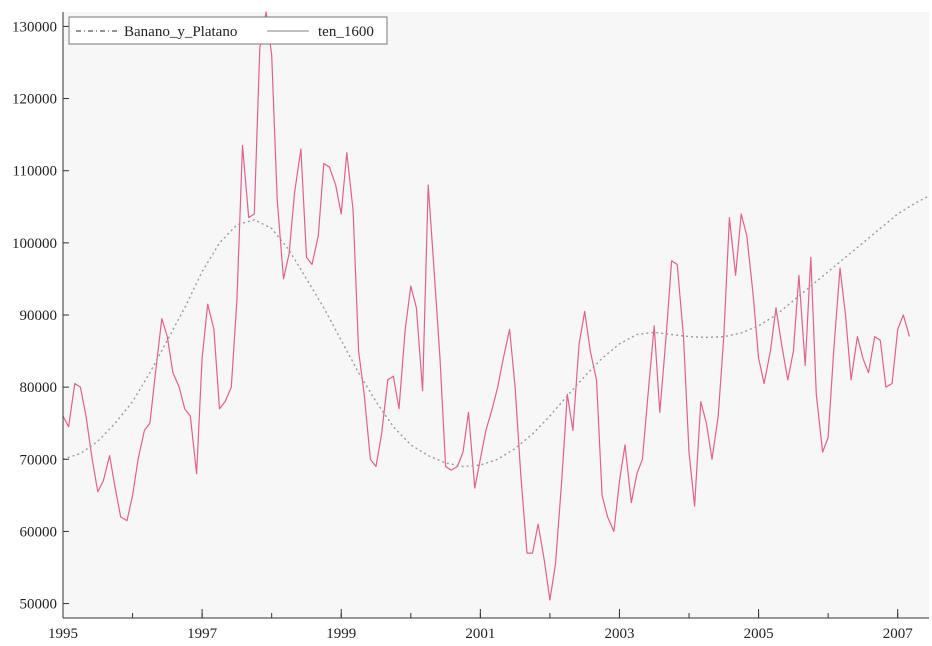 The width and height of the screenshot is (932, 646). Describe the element at coordinates (34, 100) in the screenshot. I see `y-tick-label: 120000` at that location.